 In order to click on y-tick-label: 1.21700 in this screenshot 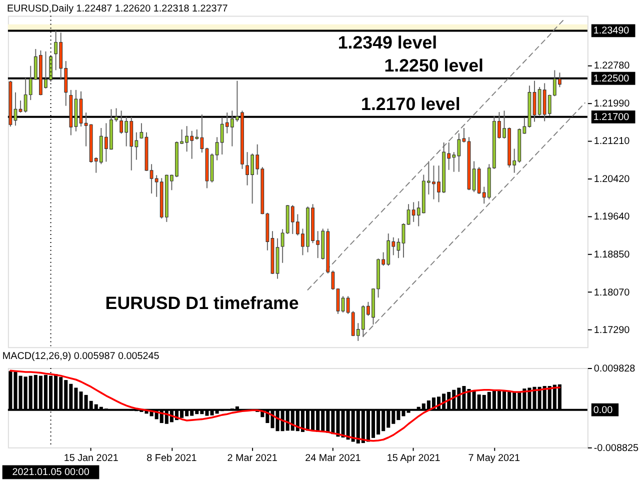, I will do `click(611, 117)`.